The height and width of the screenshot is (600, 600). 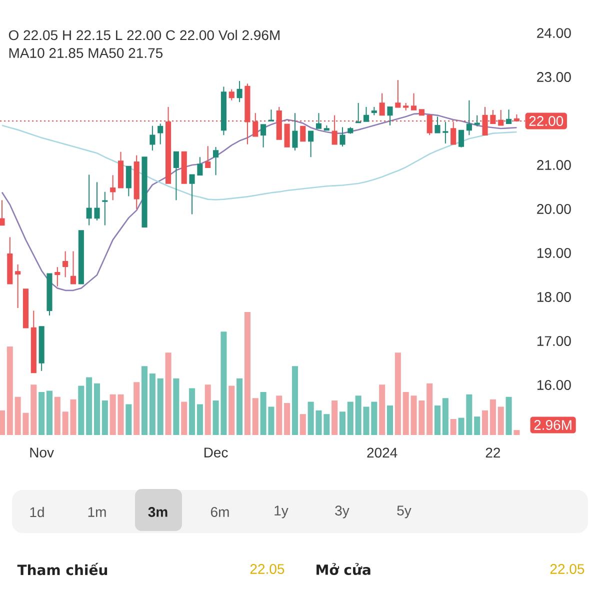 I want to click on text: 3y, so click(x=342, y=512).